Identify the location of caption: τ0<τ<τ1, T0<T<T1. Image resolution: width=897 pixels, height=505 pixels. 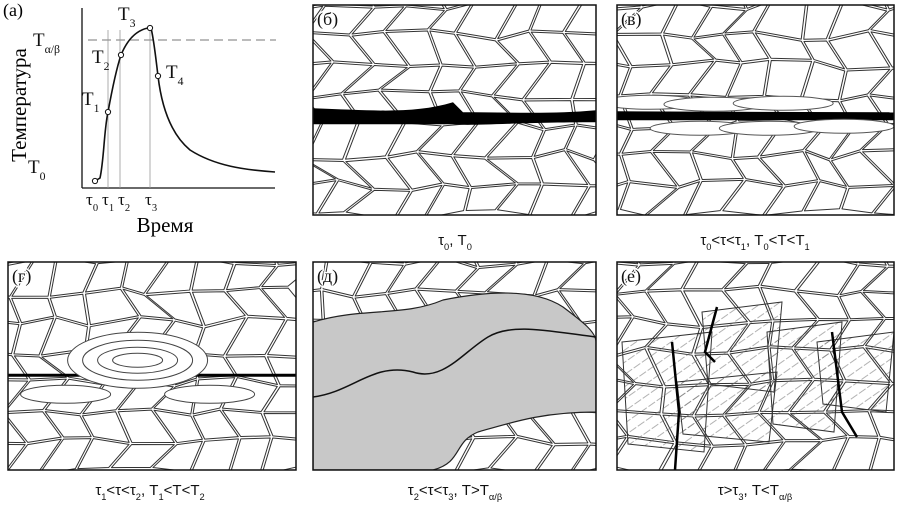
(754, 242).